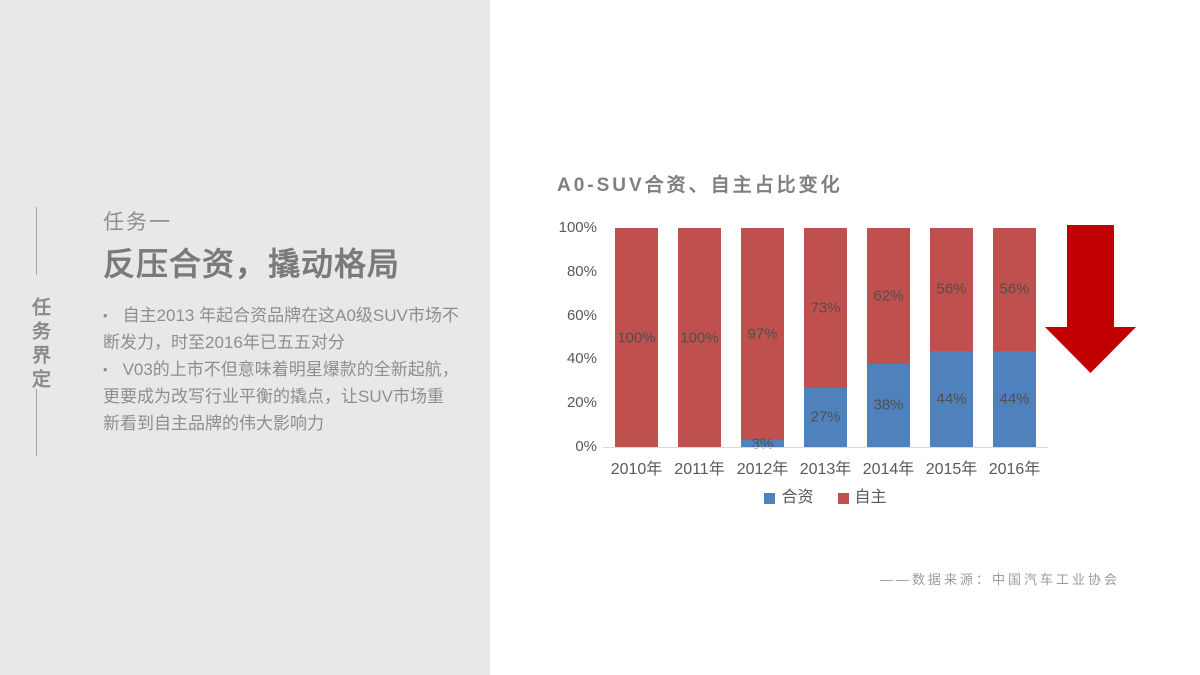 The width and height of the screenshot is (1200, 675). I want to click on x-axis-line, so click(825, 447).